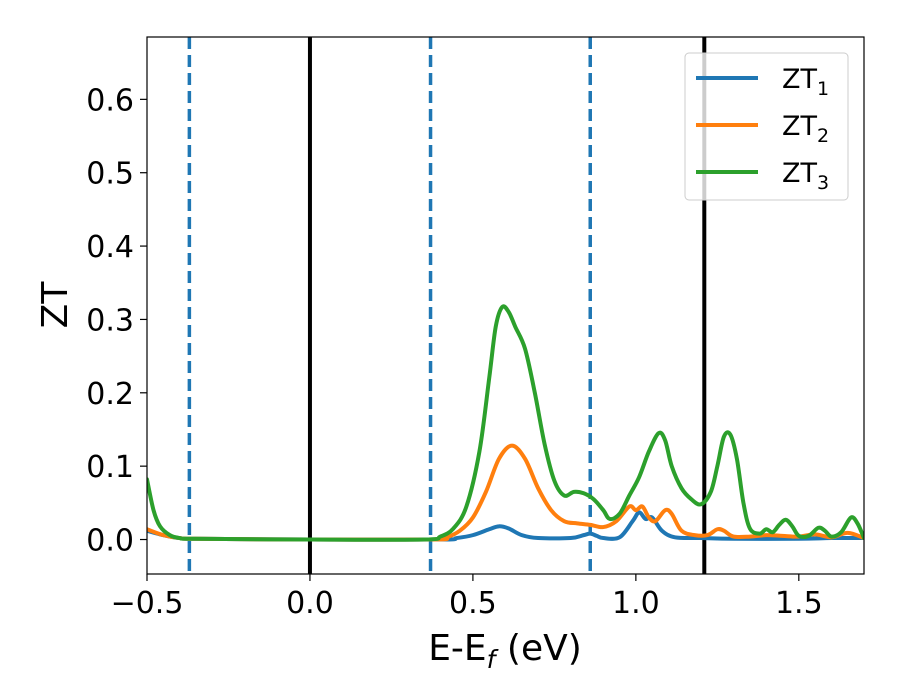  Describe the element at coordinates (805, 129) in the screenshot. I see `legend-label-zt2: ZT2` at that location.